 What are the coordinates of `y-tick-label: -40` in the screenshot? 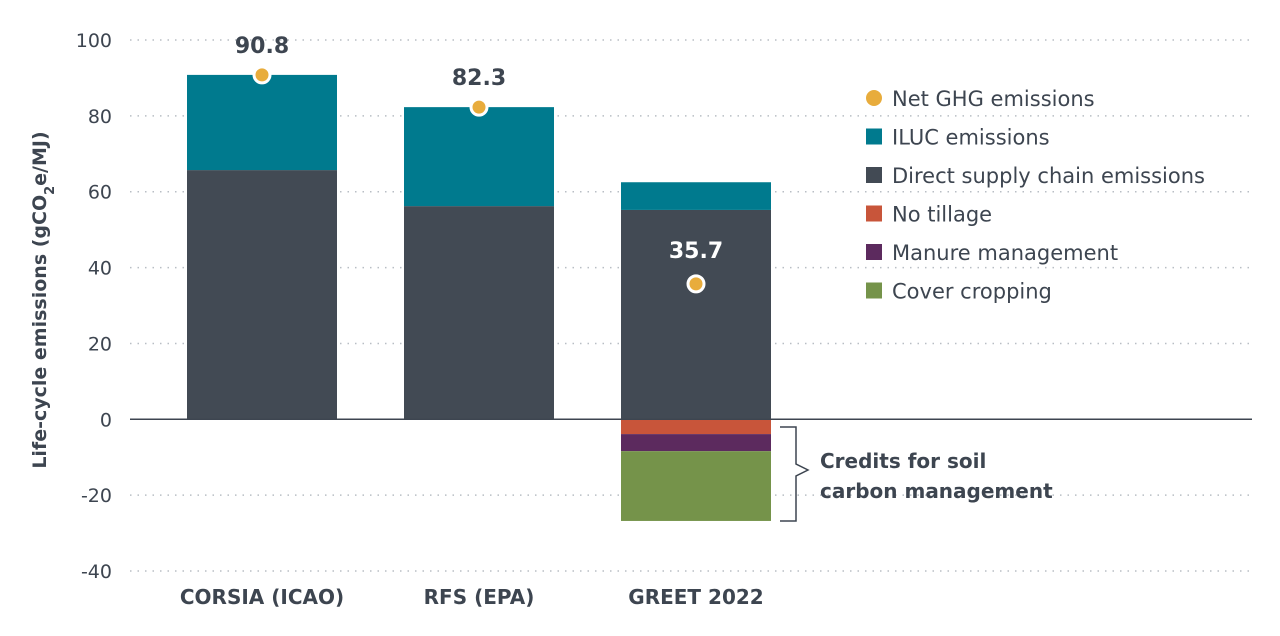 It's located at (96, 572).